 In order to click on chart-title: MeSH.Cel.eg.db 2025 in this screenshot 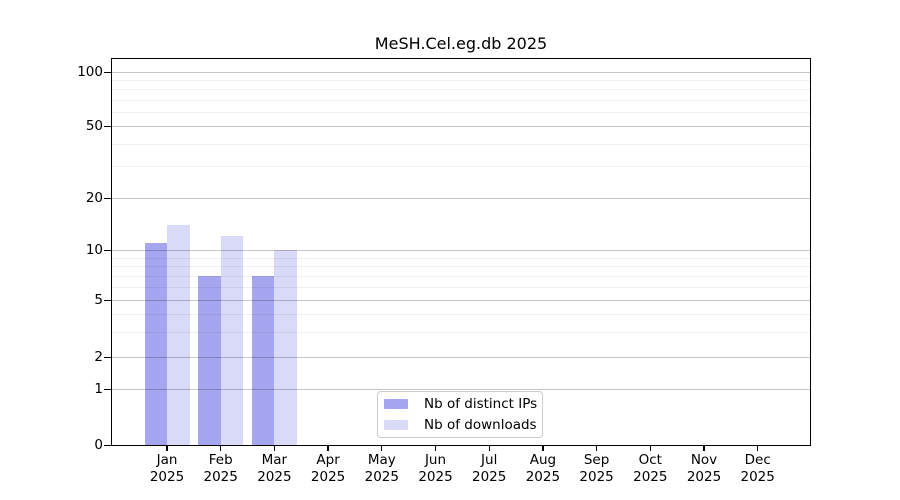, I will do `click(461, 43)`.